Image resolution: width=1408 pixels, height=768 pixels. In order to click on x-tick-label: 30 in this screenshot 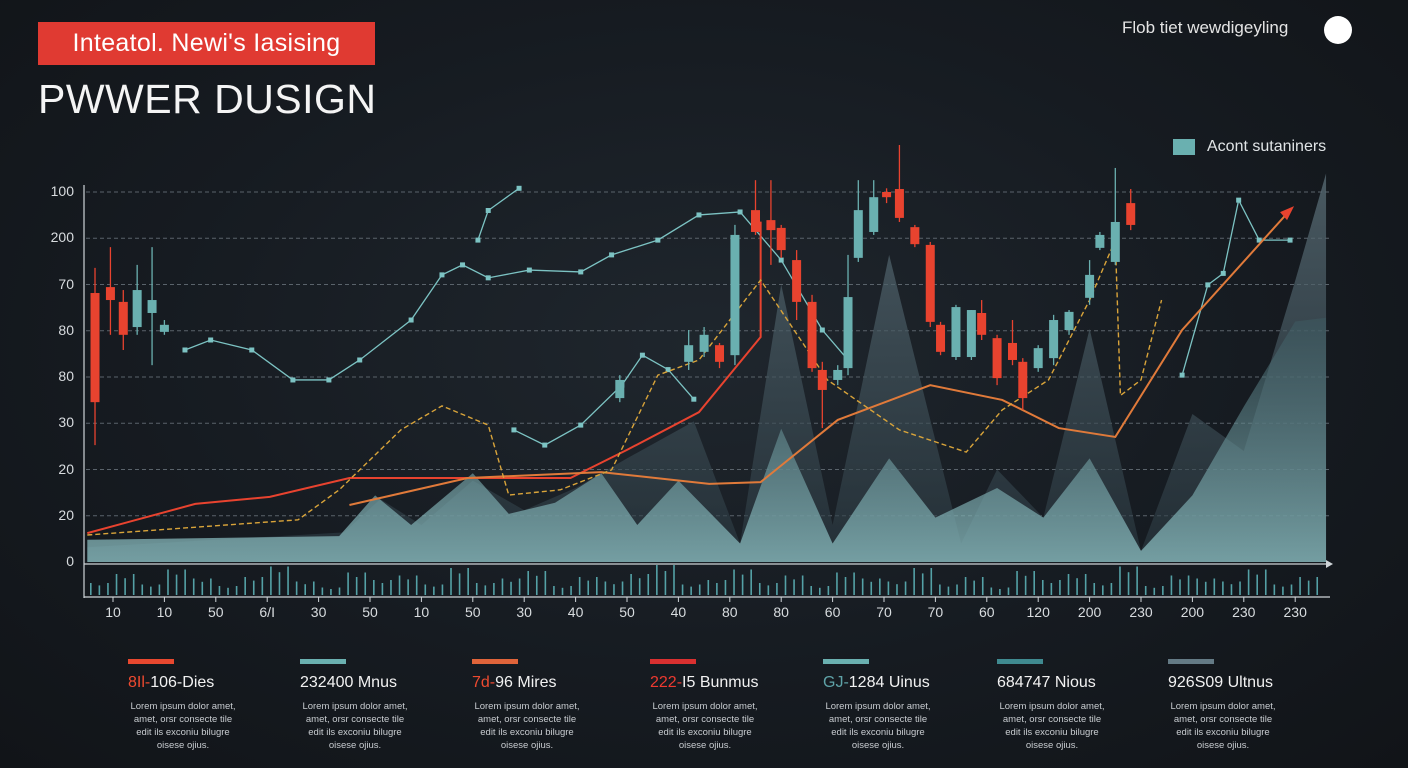, I will do `click(524, 612)`.